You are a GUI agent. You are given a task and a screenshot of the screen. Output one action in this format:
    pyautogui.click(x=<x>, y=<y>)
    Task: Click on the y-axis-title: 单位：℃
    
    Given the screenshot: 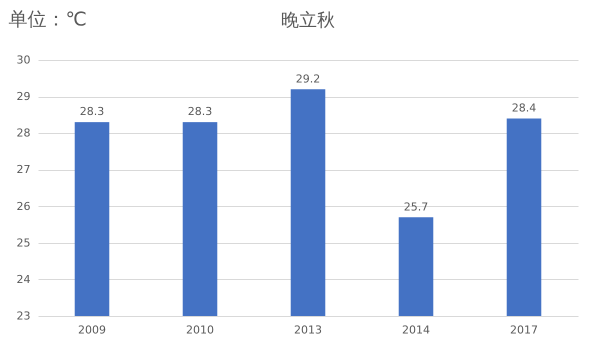 What is the action you would take?
    pyautogui.click(x=47, y=19)
    